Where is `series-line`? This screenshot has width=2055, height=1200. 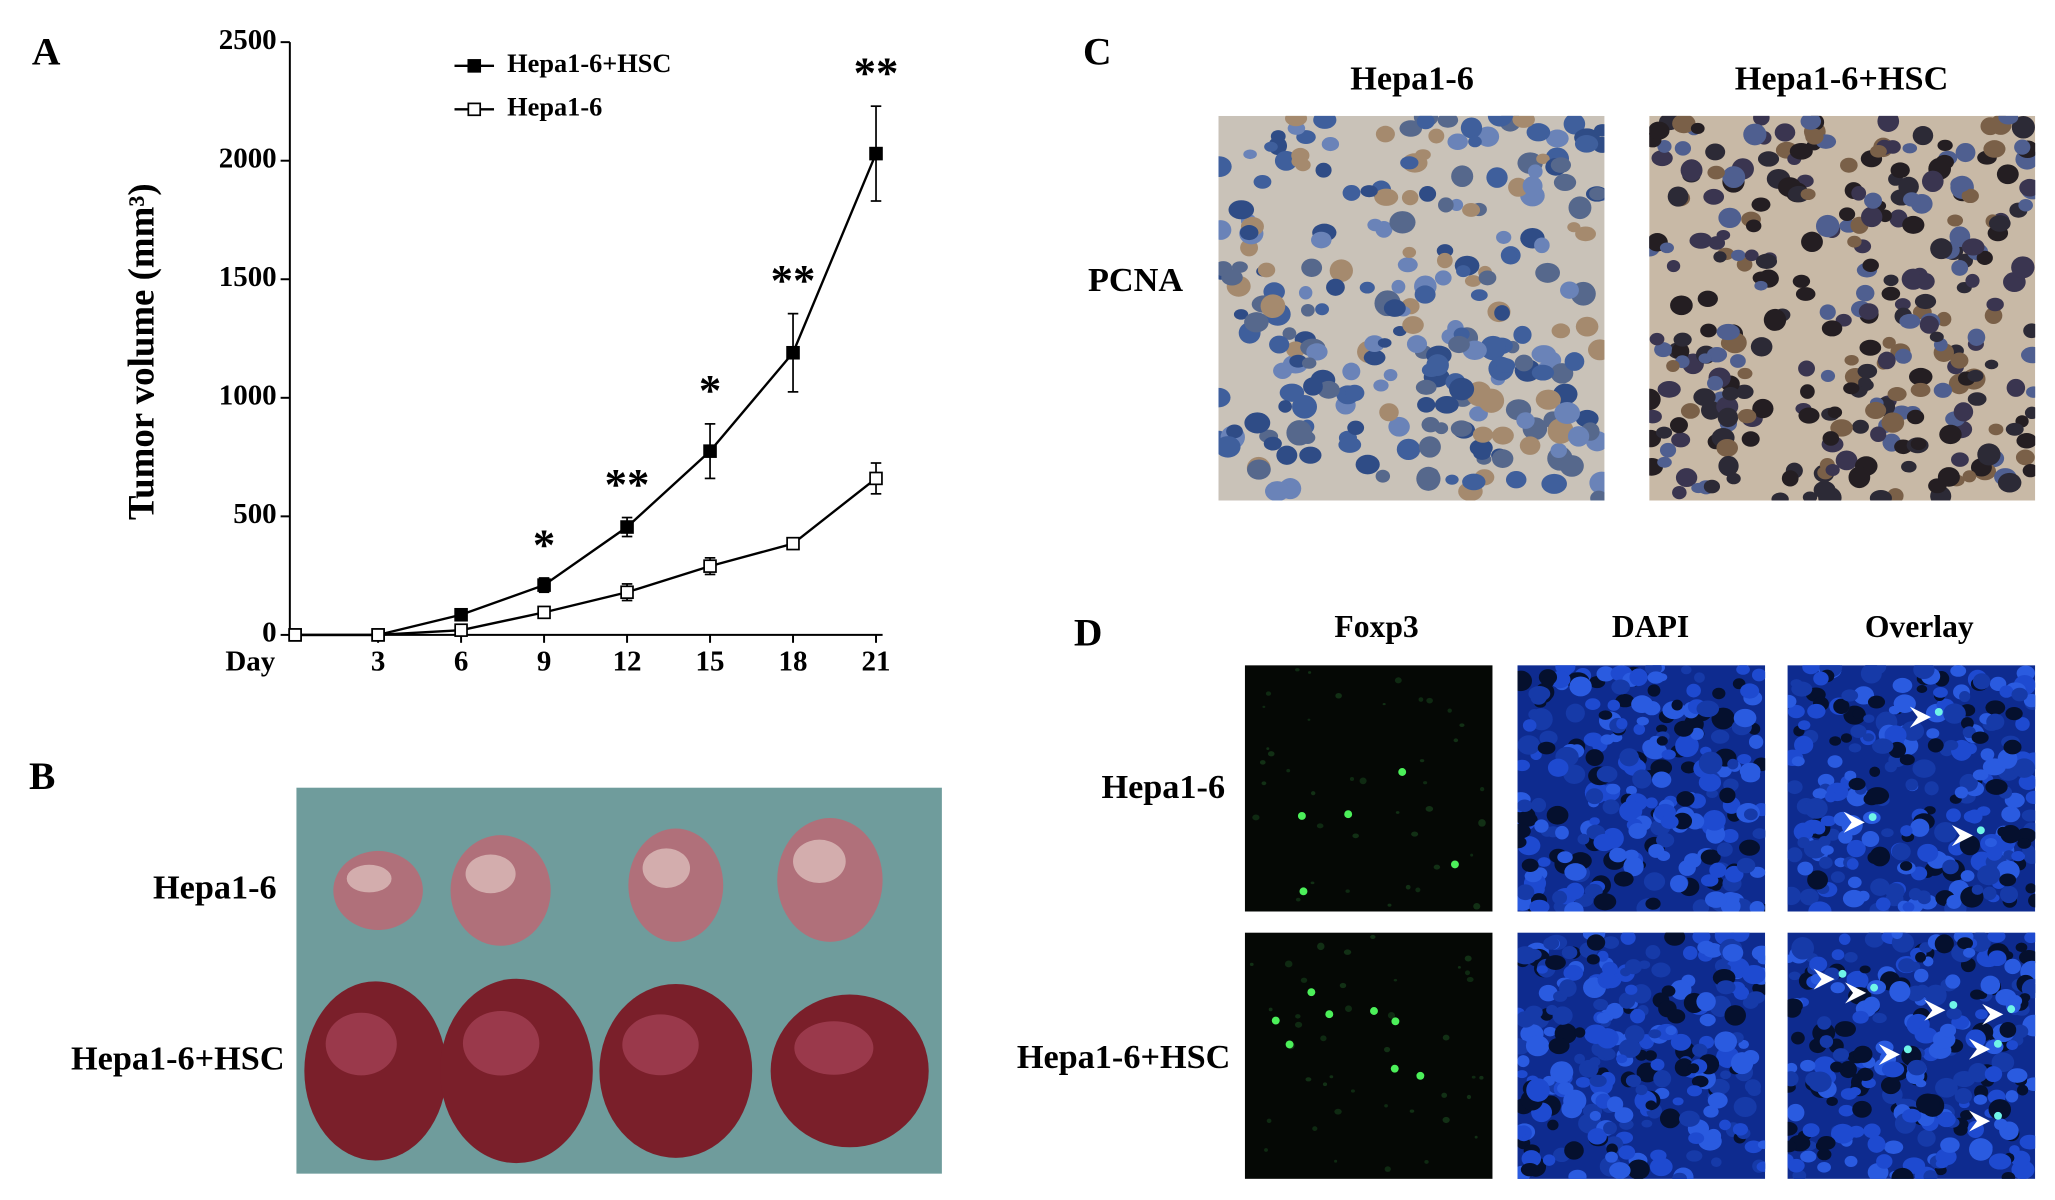
series-line is located at coordinates (586, 557).